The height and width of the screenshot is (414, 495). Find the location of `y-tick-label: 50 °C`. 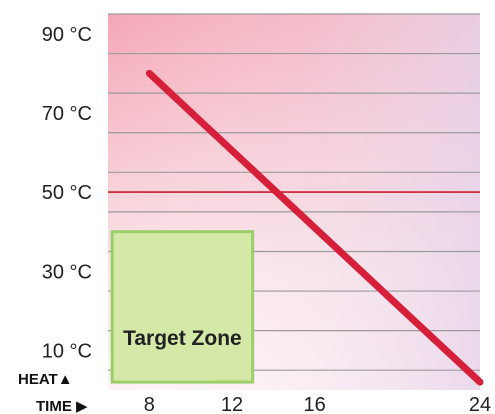

y-tick-label: 50 °C is located at coordinates (67, 193).